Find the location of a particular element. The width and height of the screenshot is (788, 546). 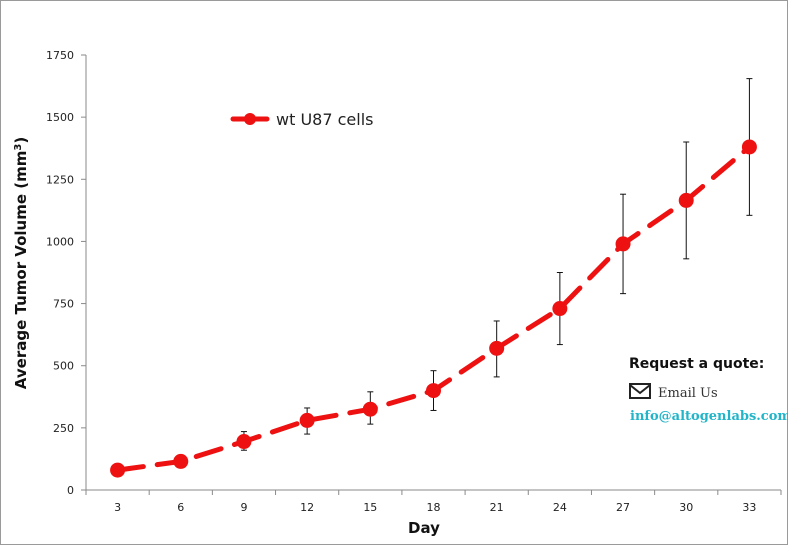

y-tick-label: 500 is located at coordinates (63, 366).